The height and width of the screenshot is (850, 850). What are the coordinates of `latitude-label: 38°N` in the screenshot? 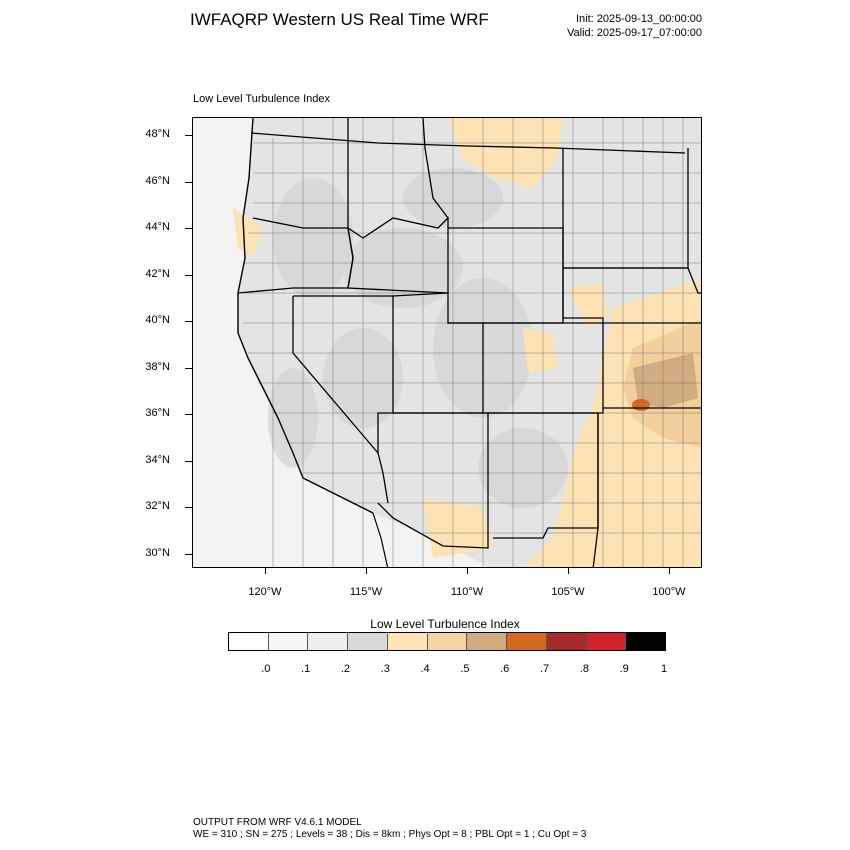 It's located at (157, 366).